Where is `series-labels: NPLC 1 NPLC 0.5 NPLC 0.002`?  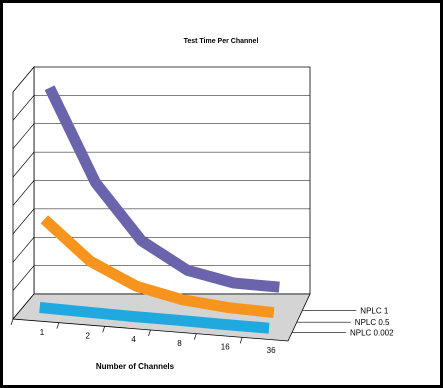
series-labels: NPLC 1 NPLC 0.5 NPLC 0.002 is located at coordinates (342, 322).